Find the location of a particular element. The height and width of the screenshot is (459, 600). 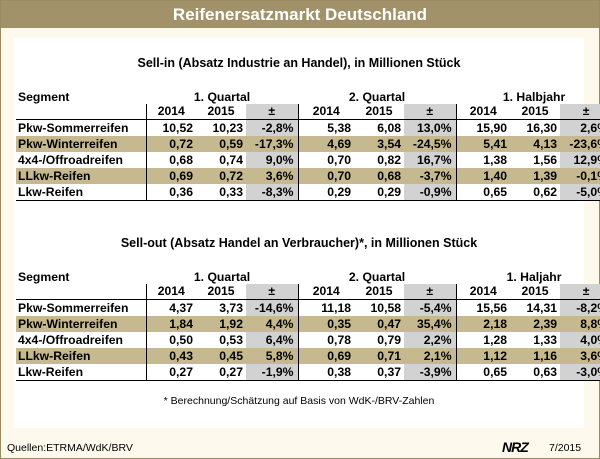

sellin-value-cell: 0,74 is located at coordinates (231, 160).